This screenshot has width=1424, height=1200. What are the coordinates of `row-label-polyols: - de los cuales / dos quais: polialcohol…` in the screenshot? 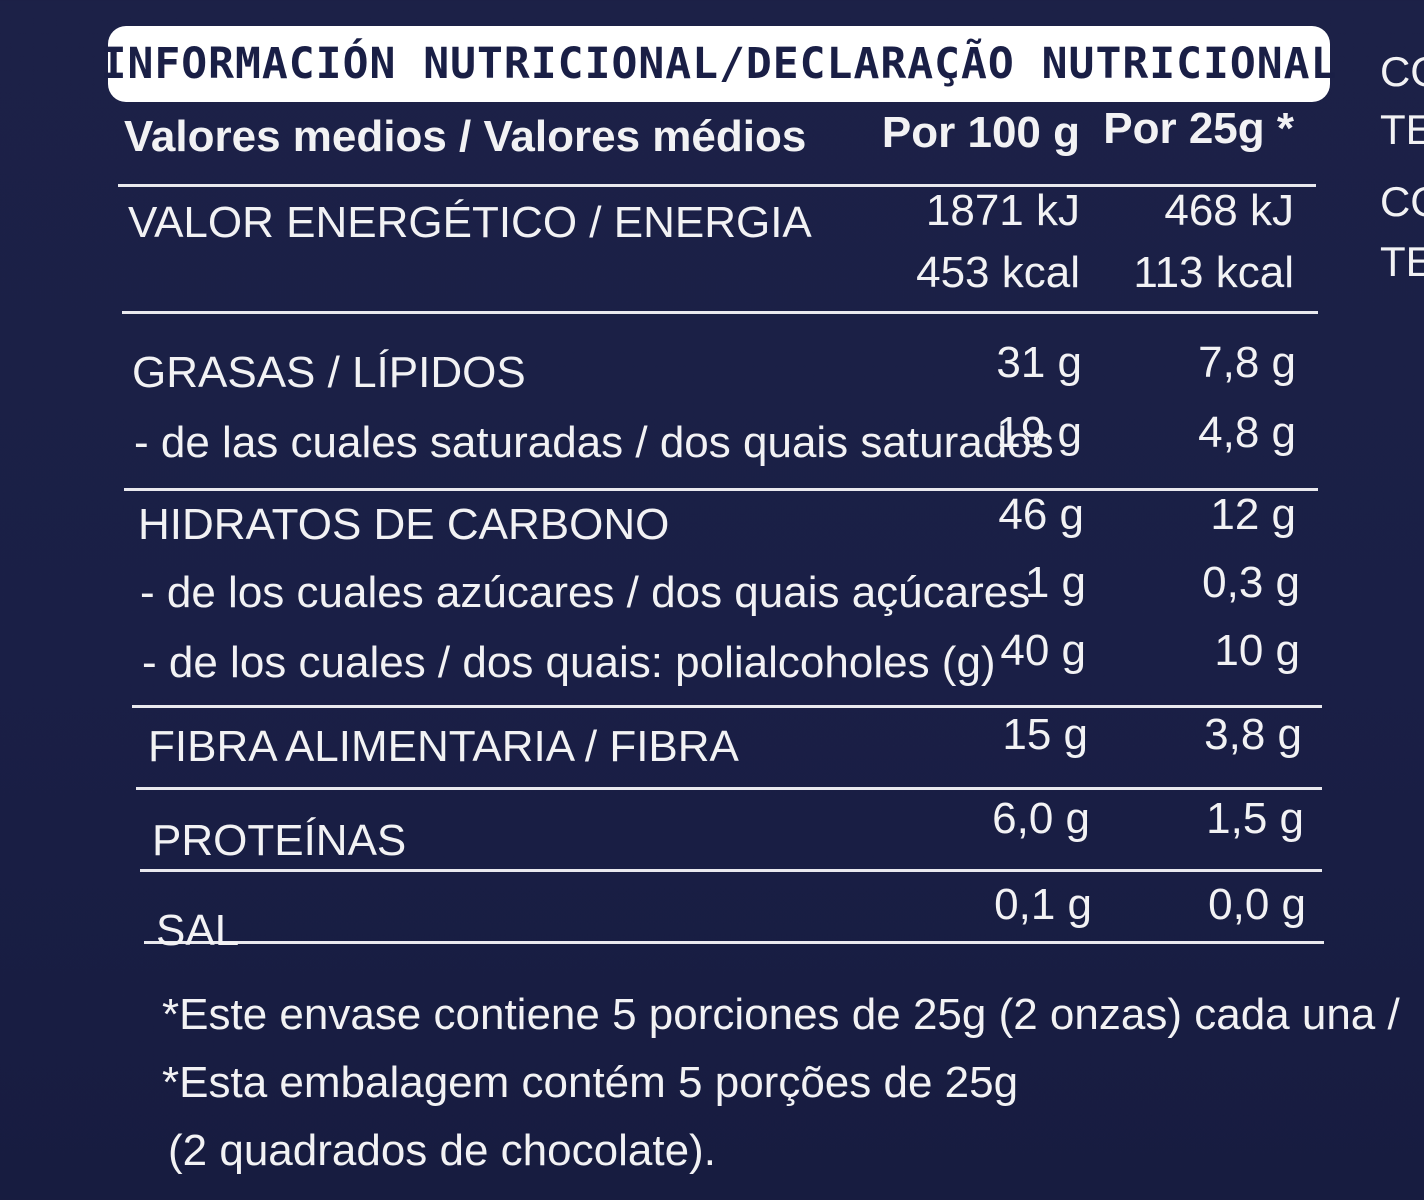 It's located at (569, 662).